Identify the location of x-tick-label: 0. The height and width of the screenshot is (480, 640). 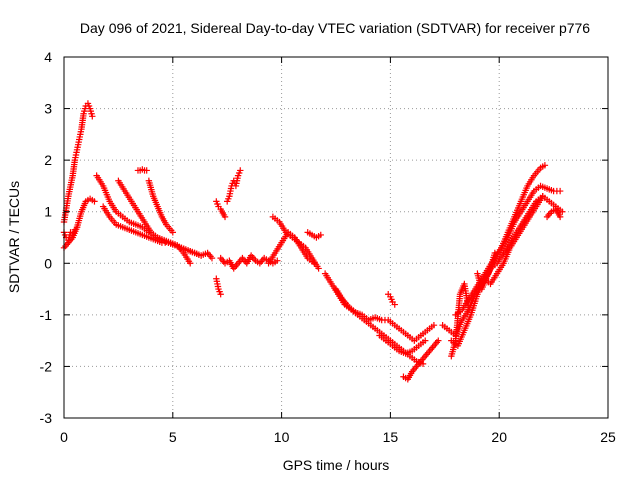
(64, 437).